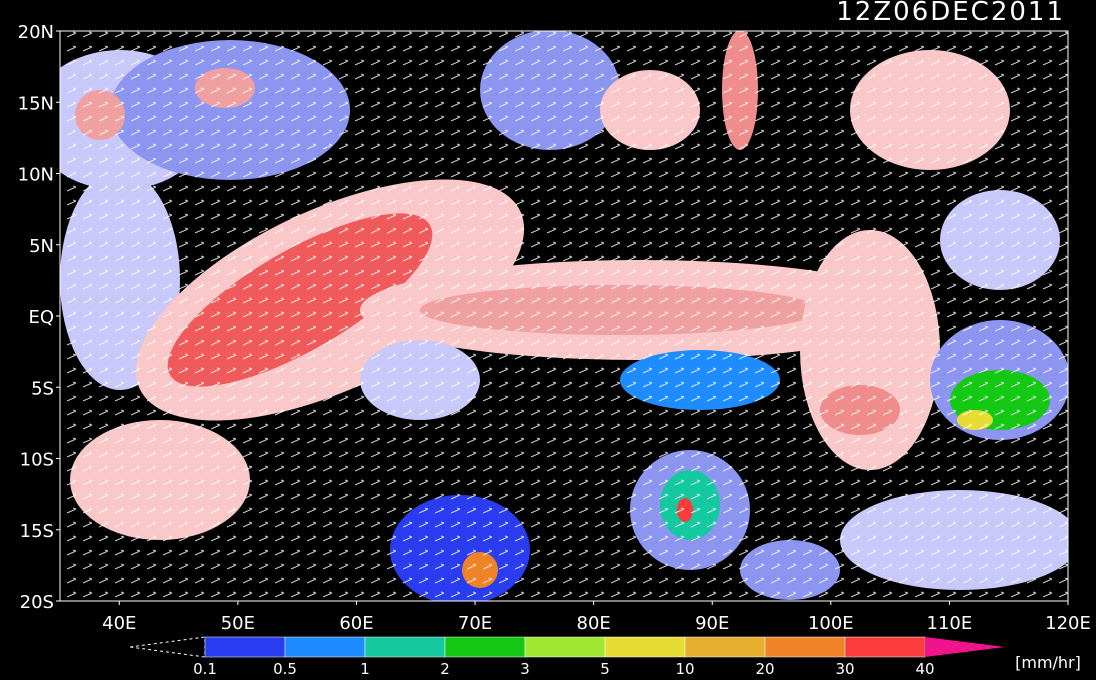  Describe the element at coordinates (684, 669) in the screenshot. I see `colorbar-label: 10` at that location.